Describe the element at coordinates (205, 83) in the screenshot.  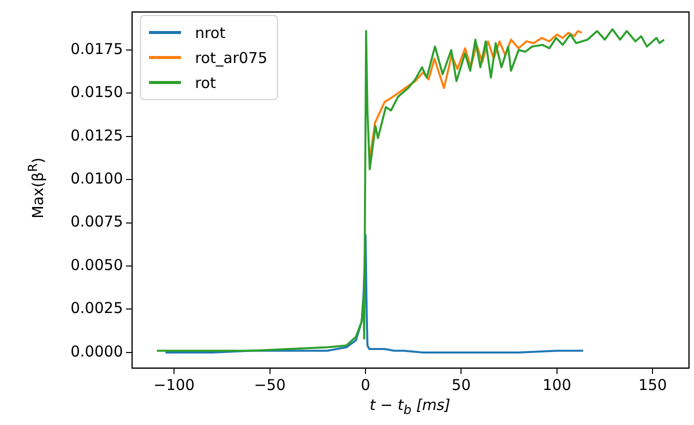
I see `legend-label: rot` at that location.